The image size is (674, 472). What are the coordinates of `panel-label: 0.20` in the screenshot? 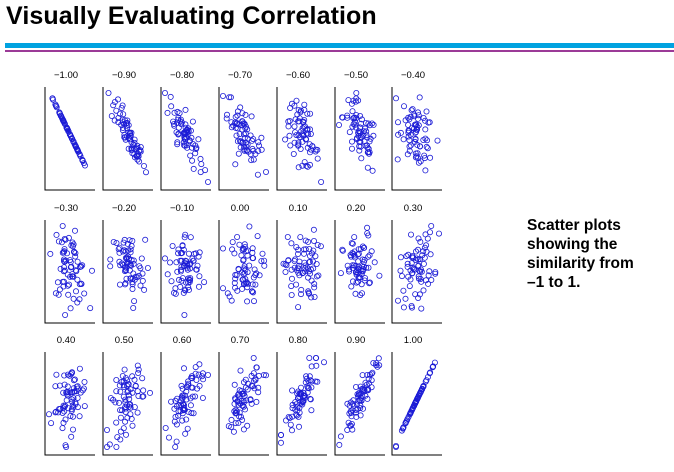 It's located at (356, 208).